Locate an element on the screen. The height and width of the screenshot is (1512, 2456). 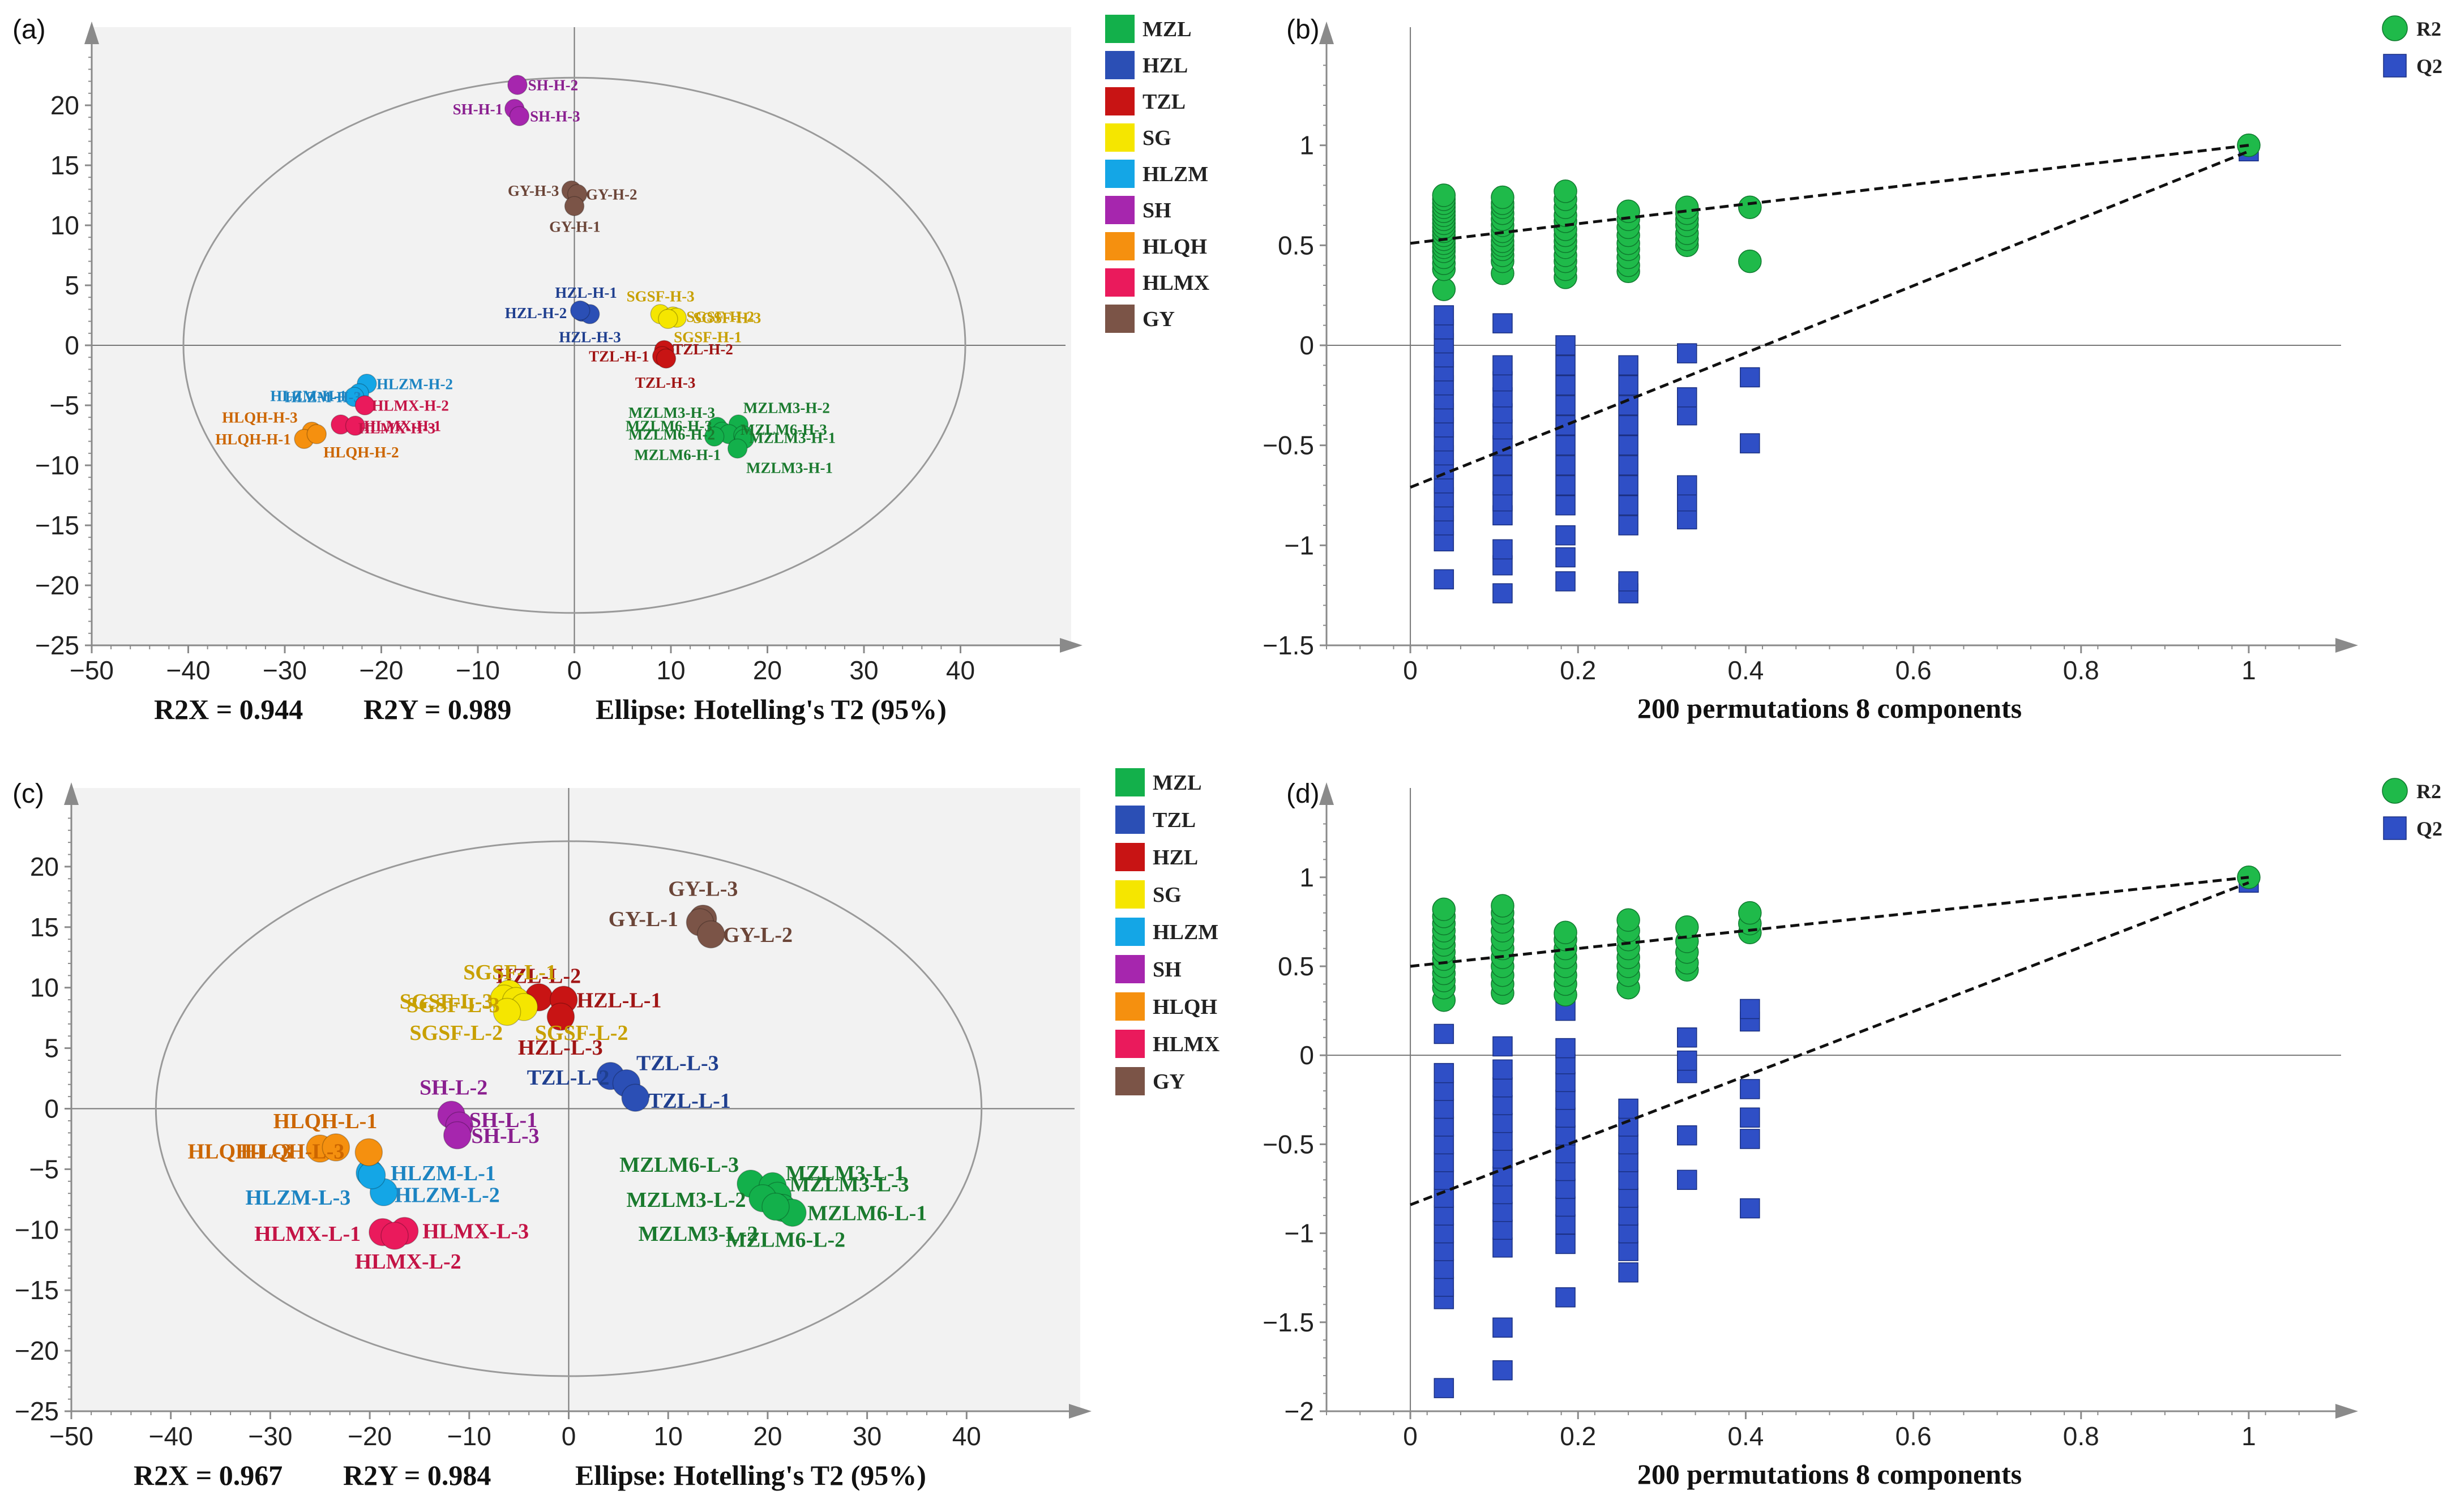
x-tick-label: 40 is located at coordinates (960, 671).